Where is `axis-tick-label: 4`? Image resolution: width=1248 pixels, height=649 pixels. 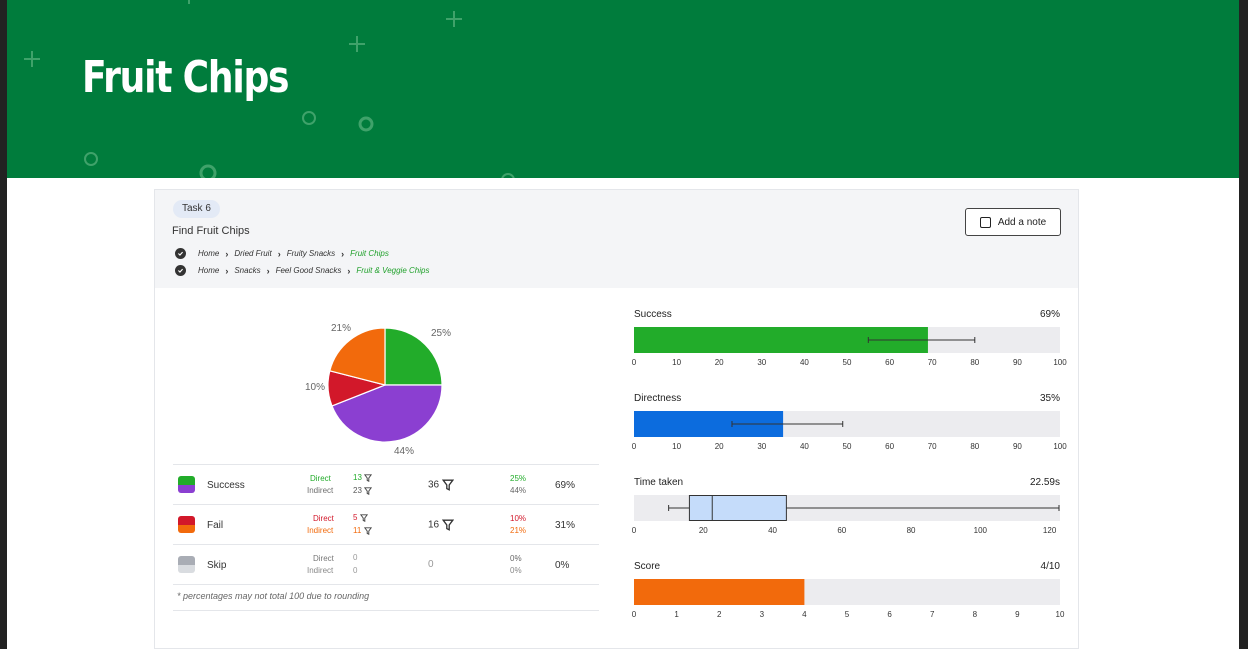
axis-tick-label: 4 is located at coordinates (804, 614).